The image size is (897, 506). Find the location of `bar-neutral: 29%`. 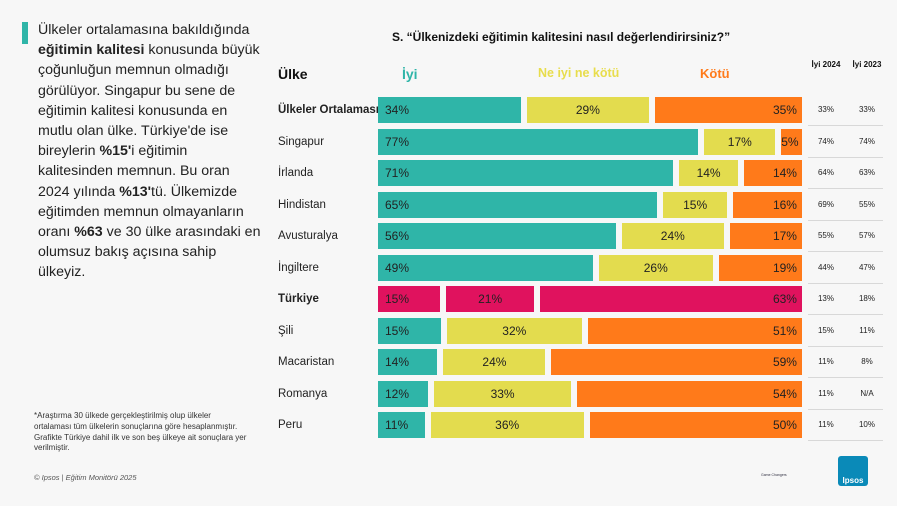

bar-neutral: 29% is located at coordinates (587, 110).